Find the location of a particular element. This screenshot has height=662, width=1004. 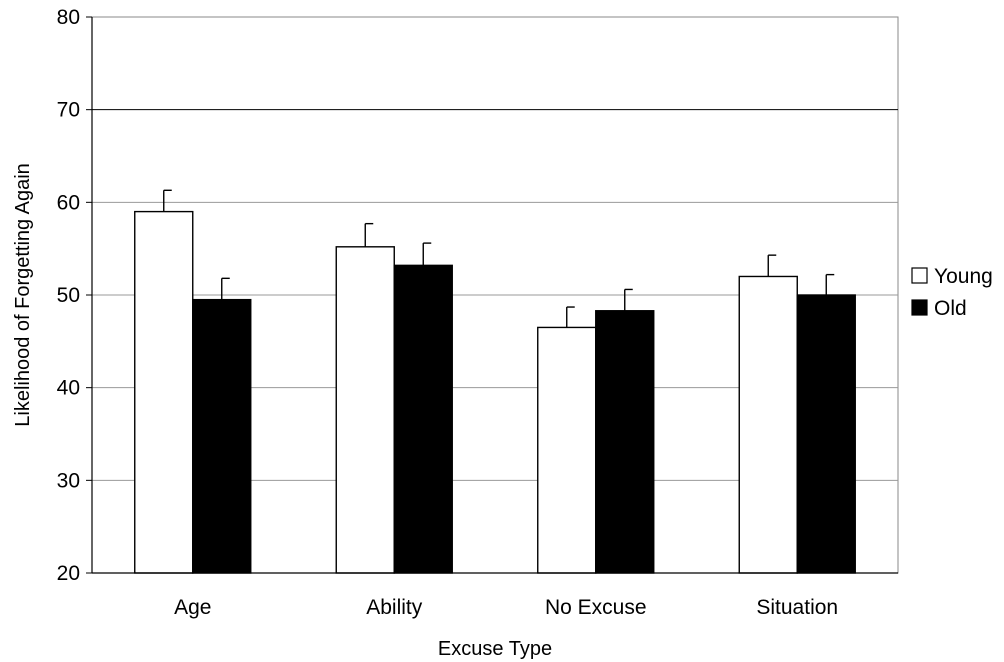

bar-old-situation is located at coordinates (826, 434).